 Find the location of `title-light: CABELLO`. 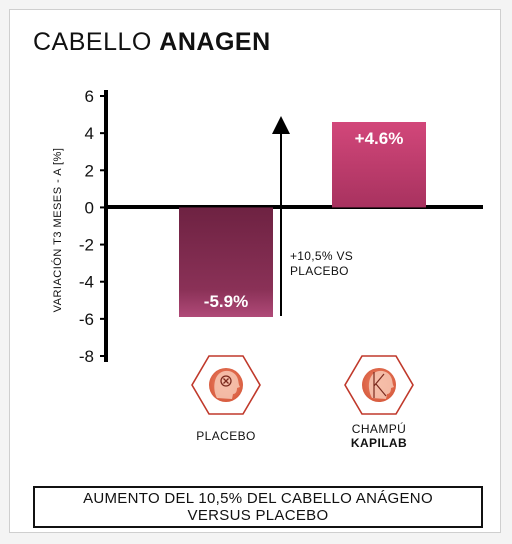

title-light: CABELLO is located at coordinates (92, 42).